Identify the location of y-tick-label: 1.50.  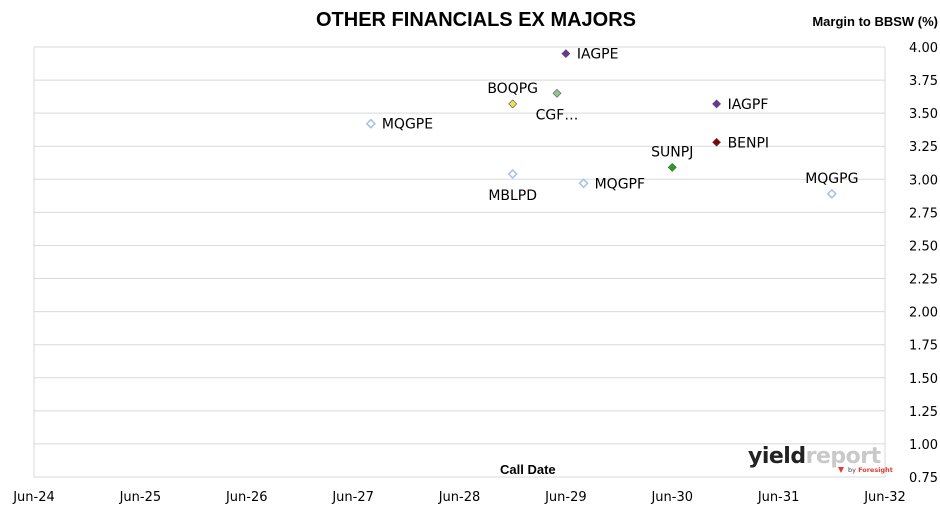
(923, 379).